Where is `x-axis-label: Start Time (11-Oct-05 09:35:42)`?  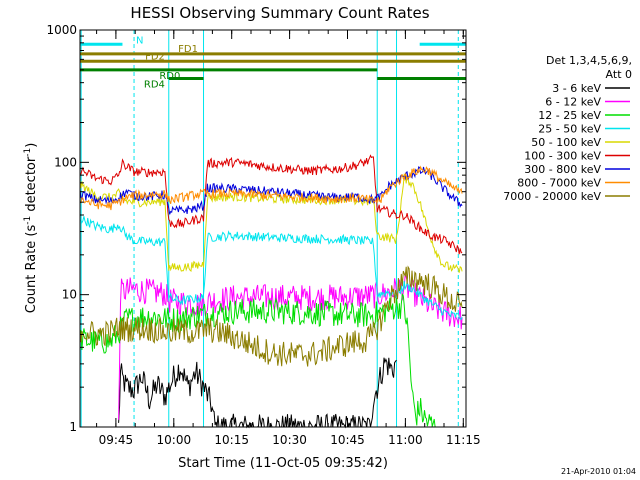
x-axis-label: Start Time (11-Oct-05 09:35:42) is located at coordinates (283, 463).